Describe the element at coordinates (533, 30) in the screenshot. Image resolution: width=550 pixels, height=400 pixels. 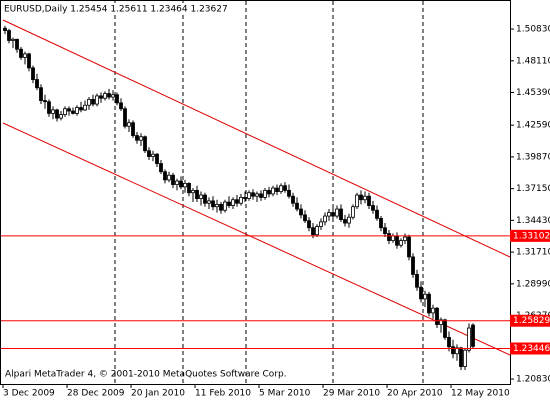
I see `y-tick-label: 1.50830` at that location.